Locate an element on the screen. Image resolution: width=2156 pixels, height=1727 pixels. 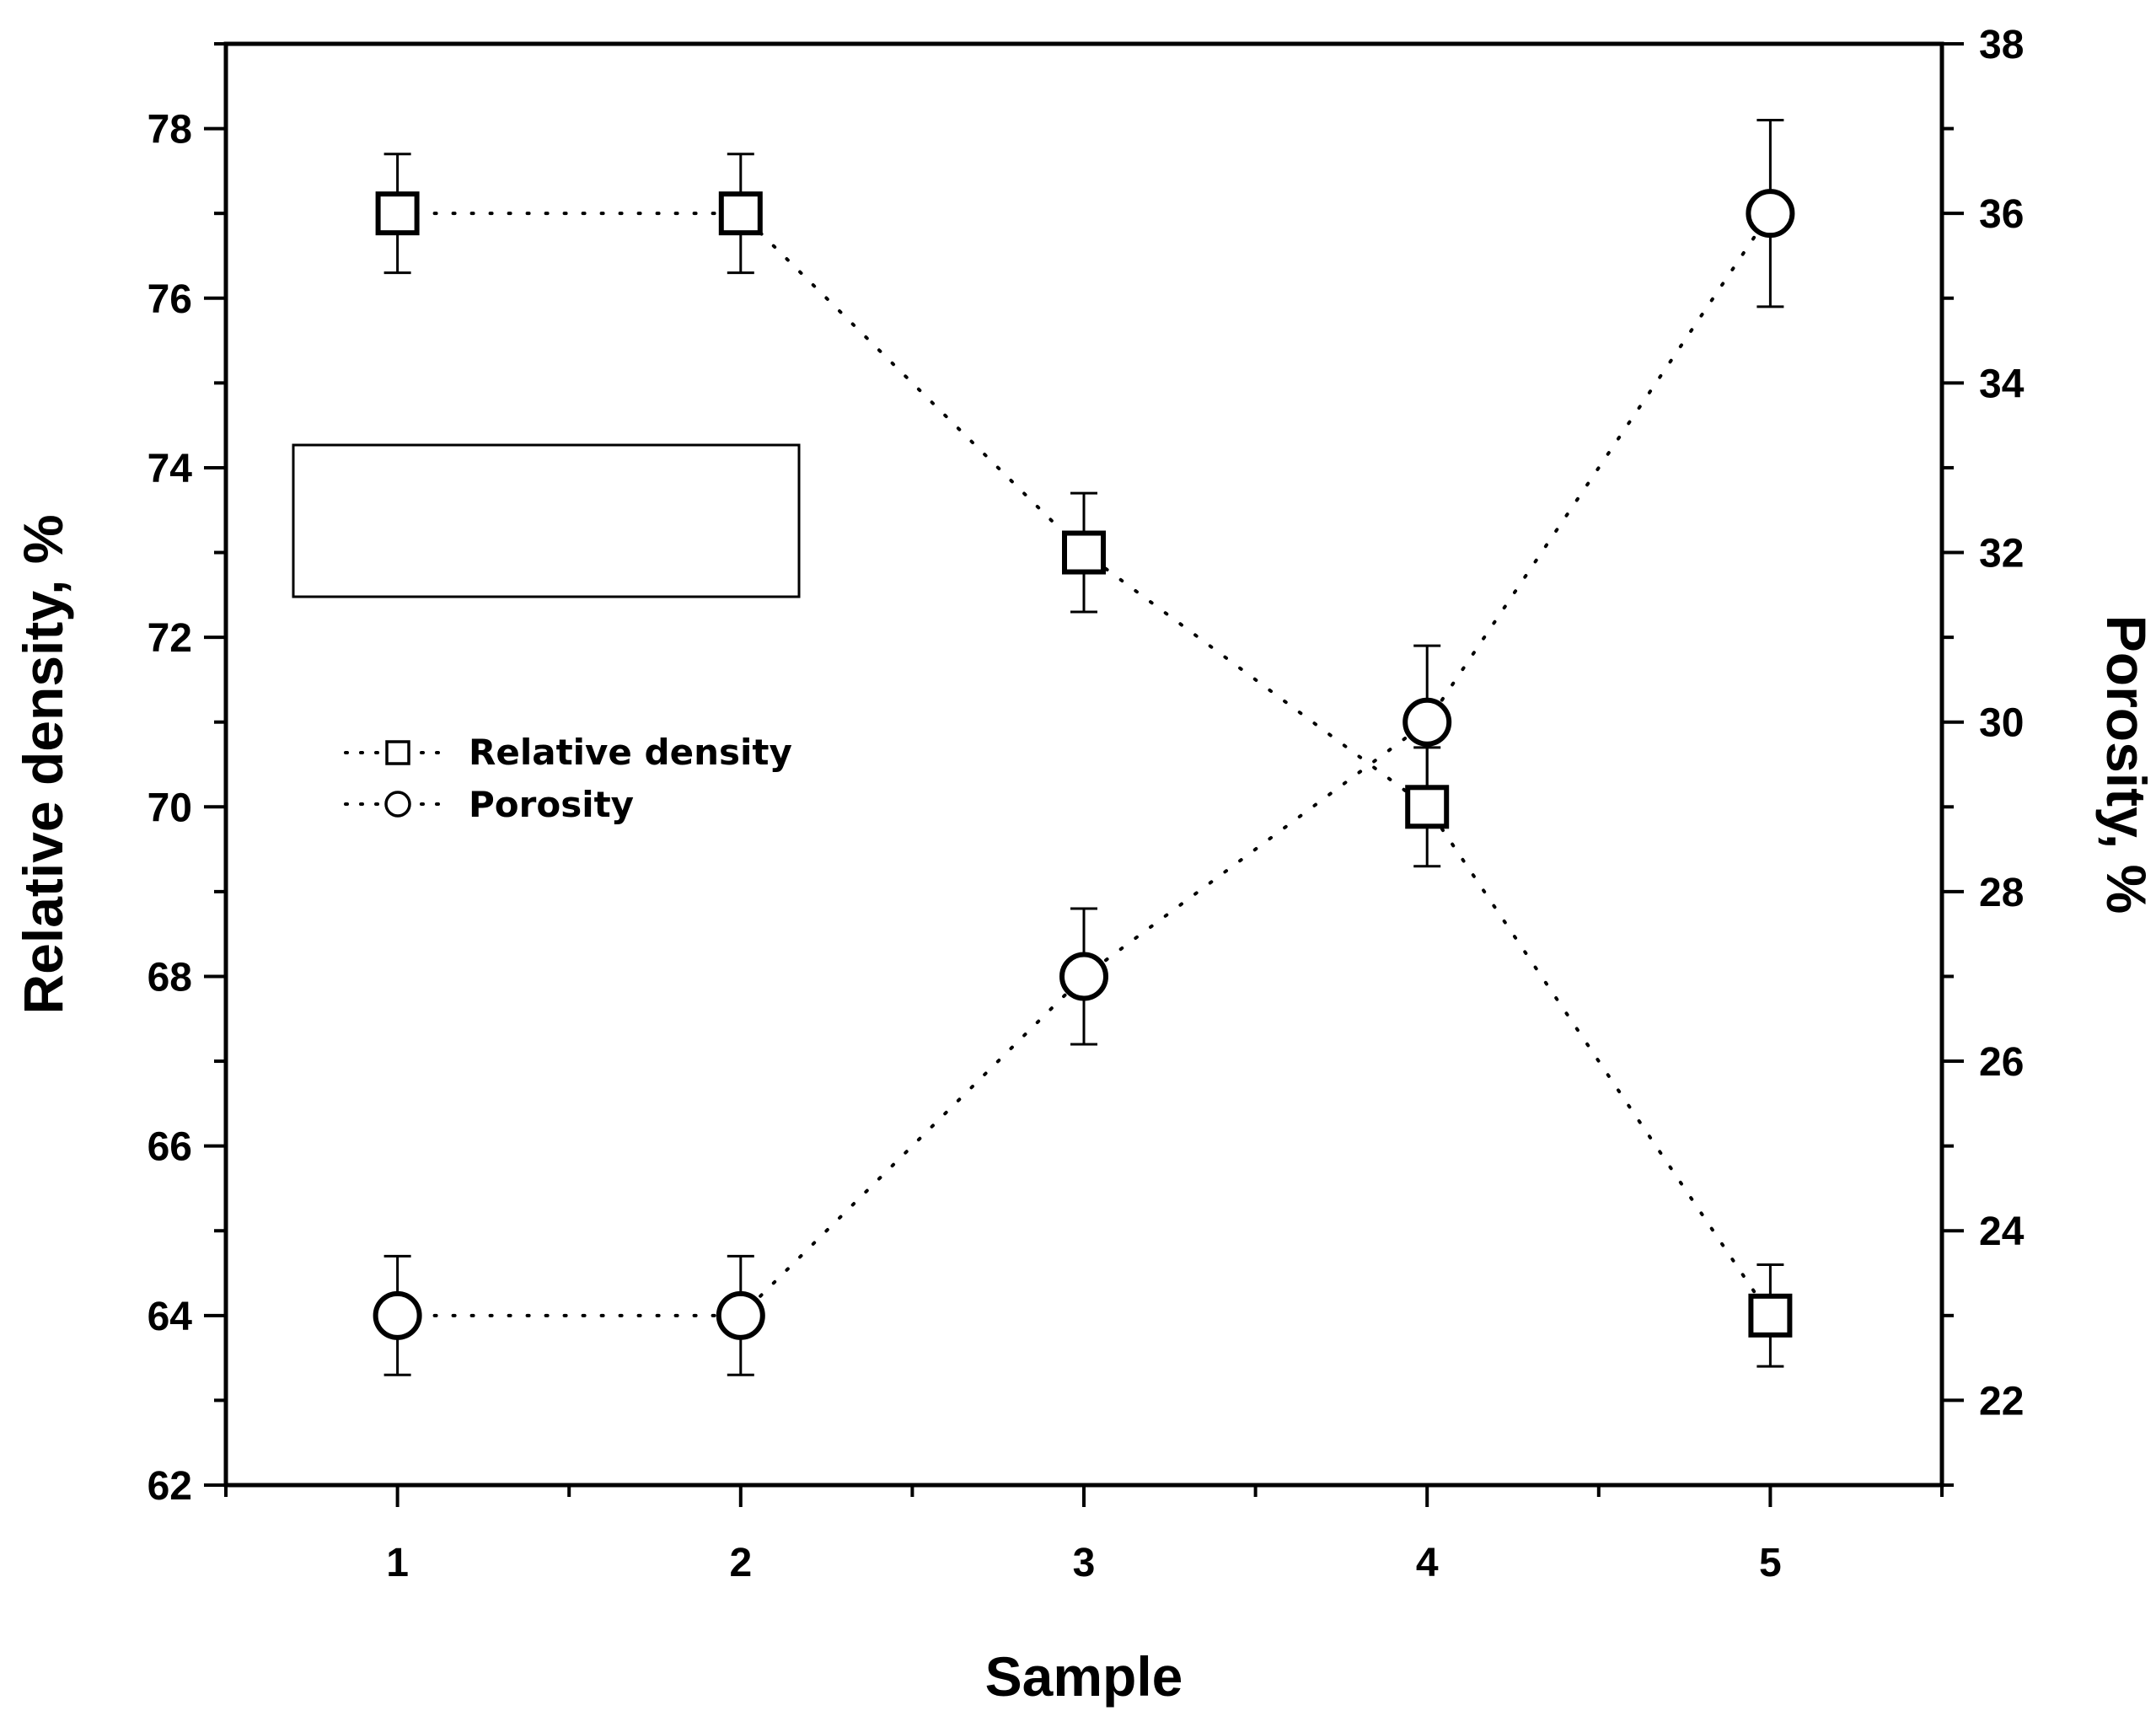
x-tick-label-3: 3 is located at coordinates (1084, 1563).